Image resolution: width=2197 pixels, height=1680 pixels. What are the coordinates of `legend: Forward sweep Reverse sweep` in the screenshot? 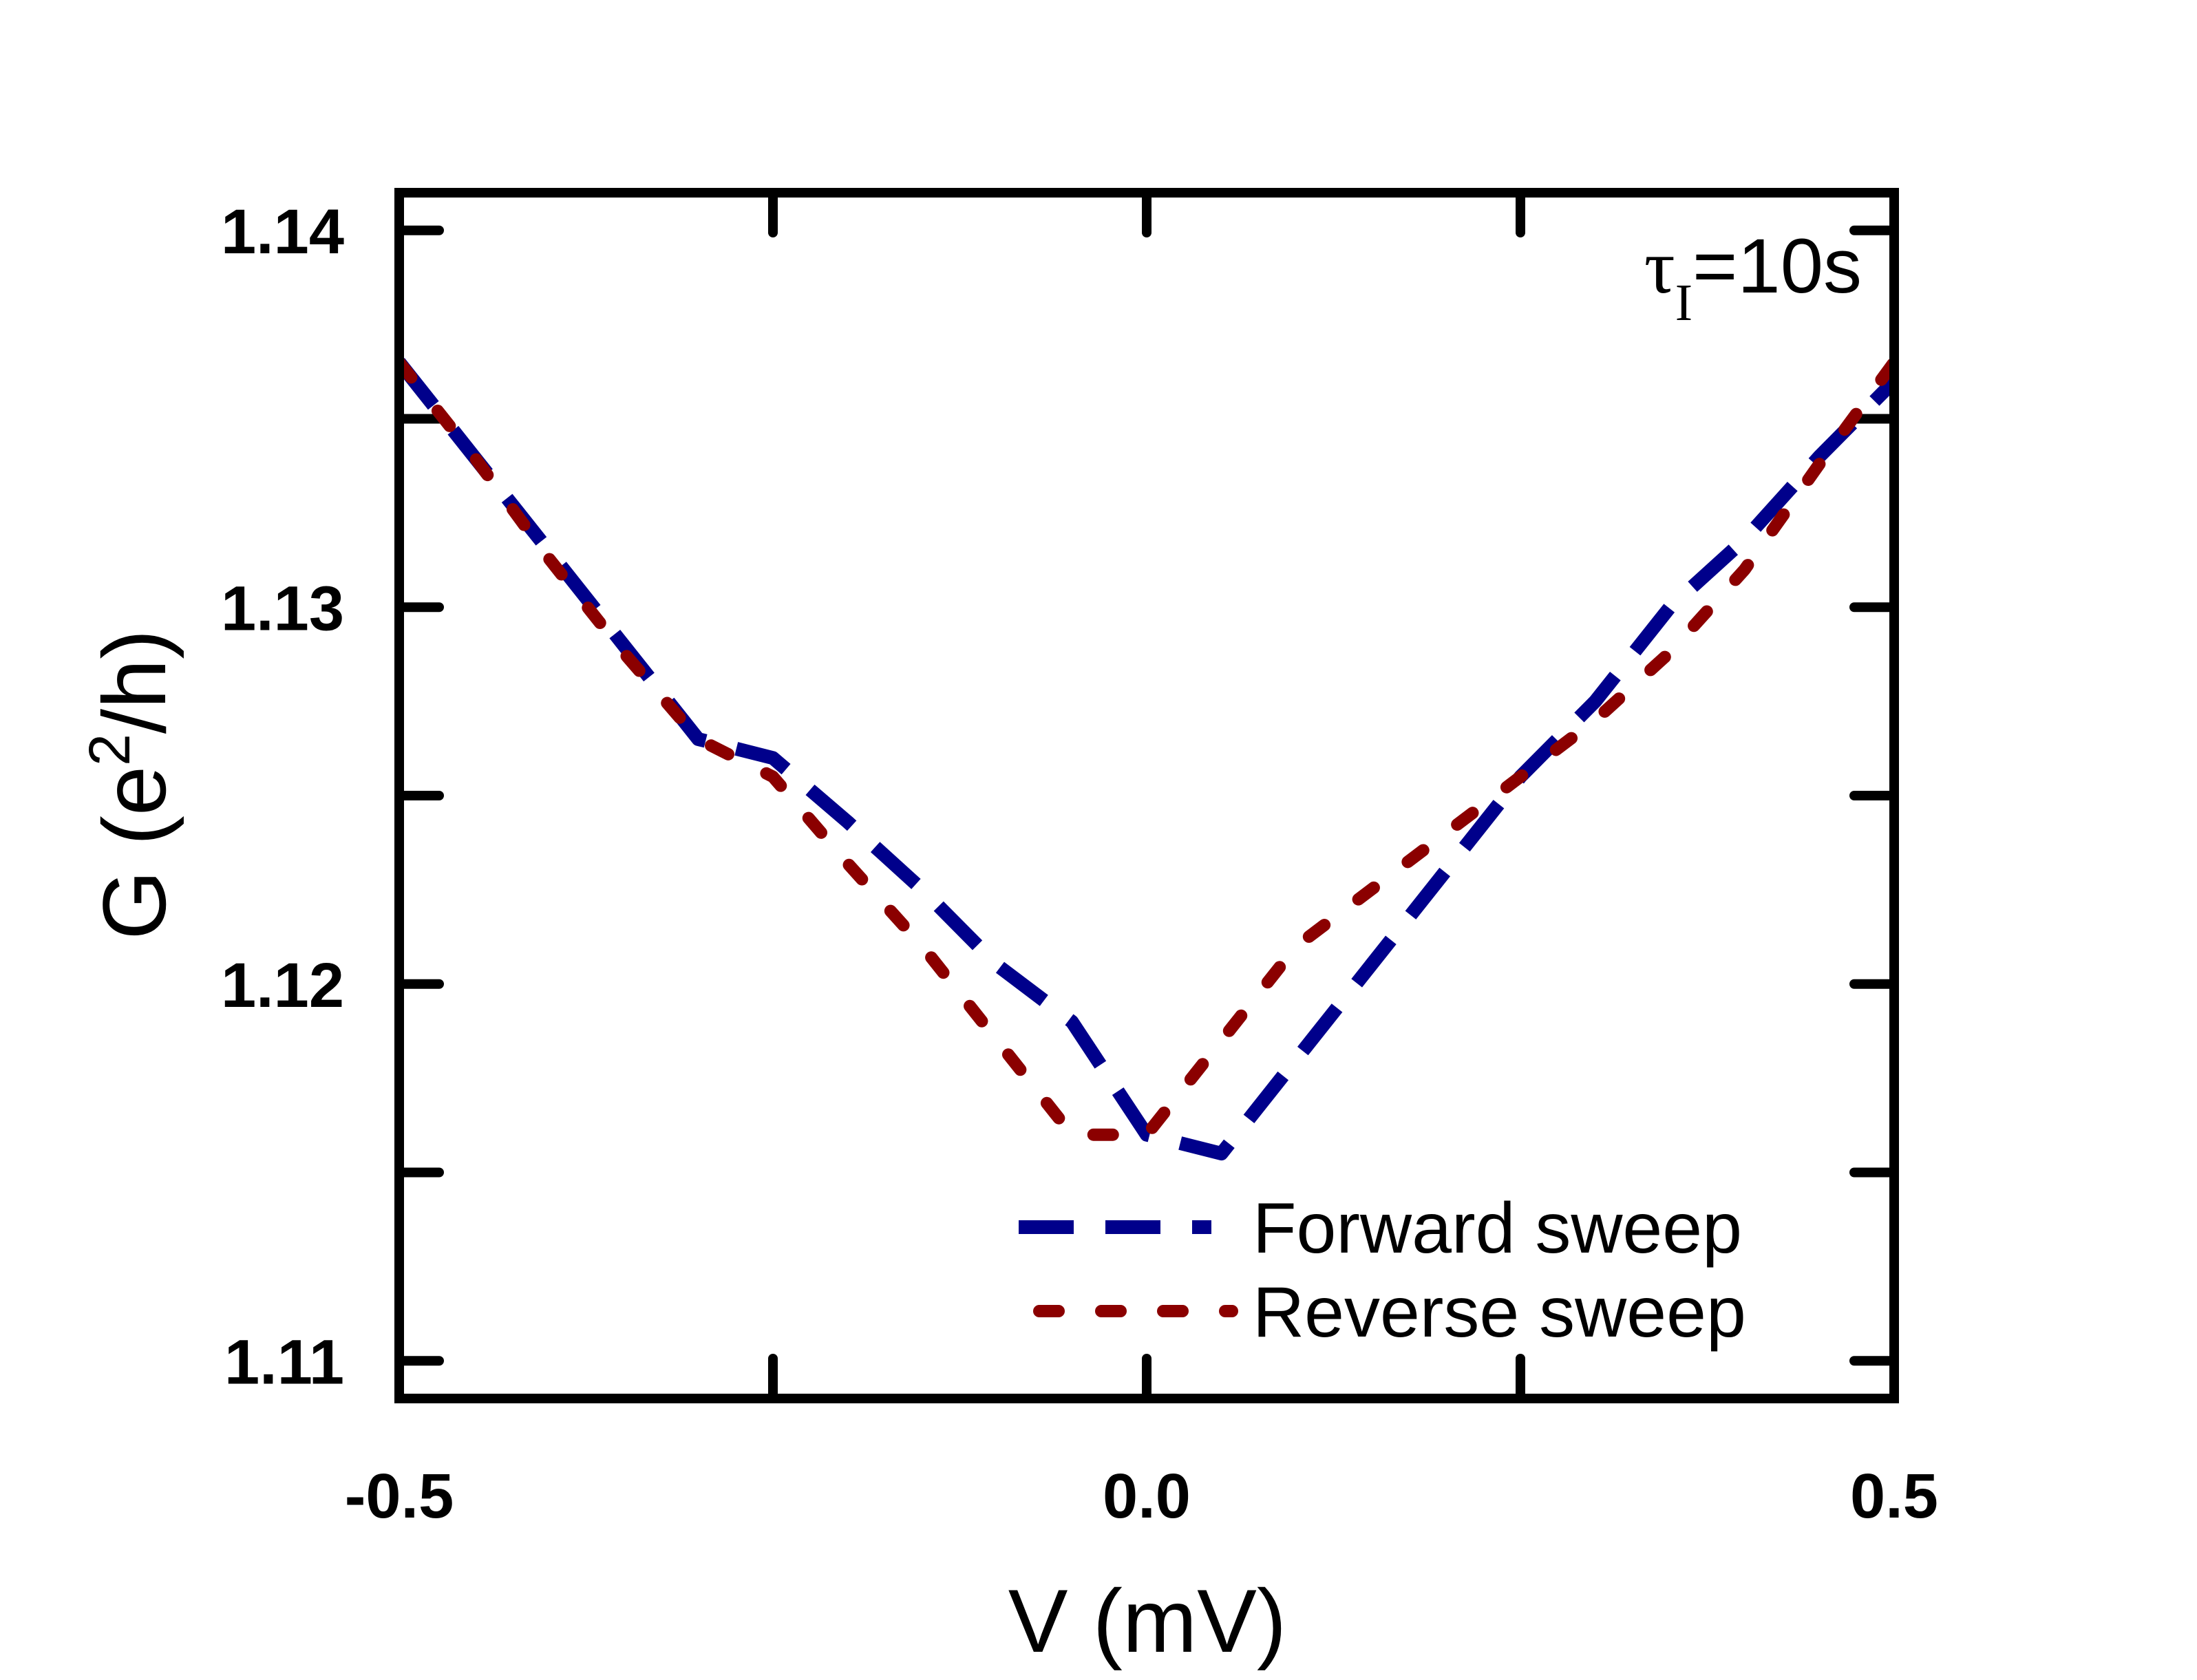 It's located at (1382, 1270).